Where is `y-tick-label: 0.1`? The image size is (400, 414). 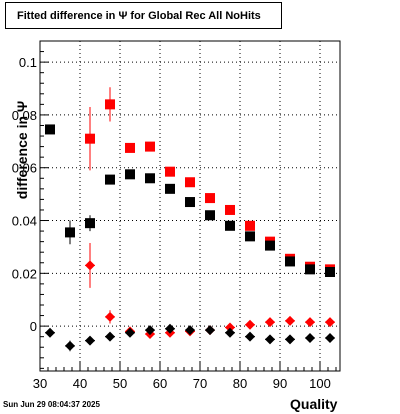 y-tick-label: 0.1 is located at coordinates (28, 62).